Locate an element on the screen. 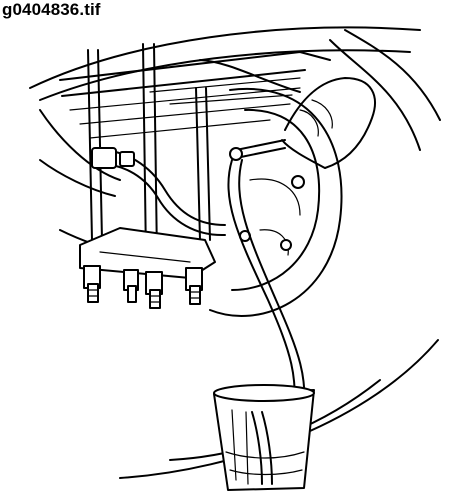 The width and height of the screenshot is (456, 492). spring-plate-bracket is located at coordinates (147, 268).